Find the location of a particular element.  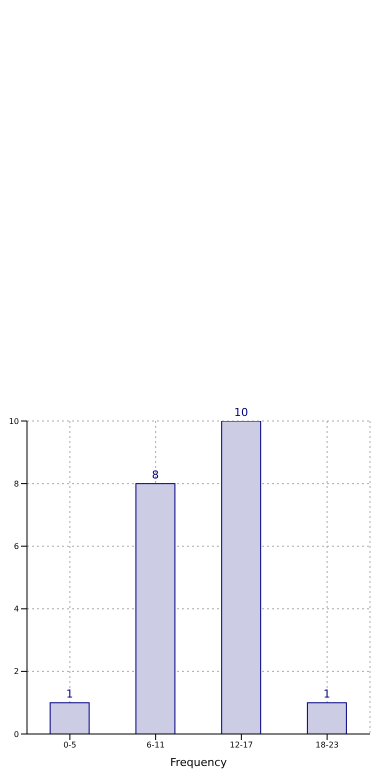

x-tick-label: 12-17 is located at coordinates (241, 745).